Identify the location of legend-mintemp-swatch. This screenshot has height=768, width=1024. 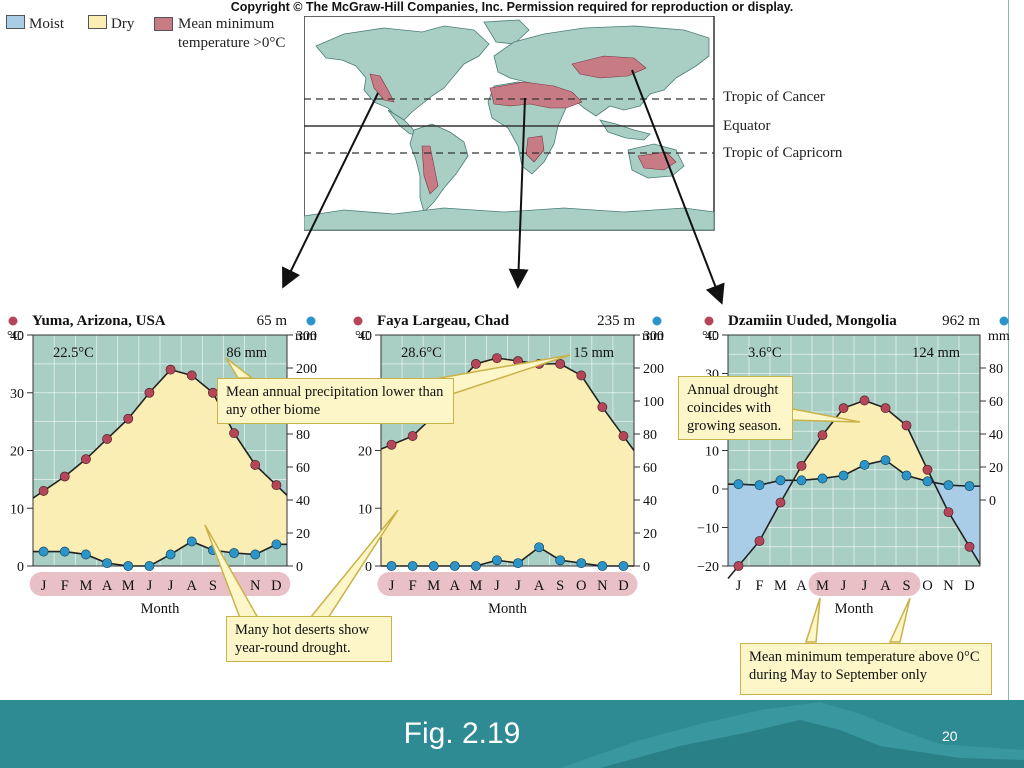
(163, 24).